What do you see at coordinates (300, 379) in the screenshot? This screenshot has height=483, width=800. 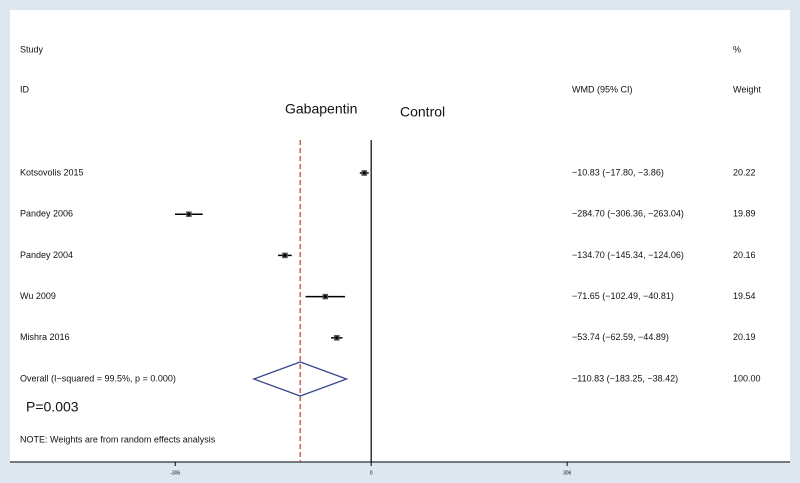 I see `overall-diamond` at bounding box center [300, 379].